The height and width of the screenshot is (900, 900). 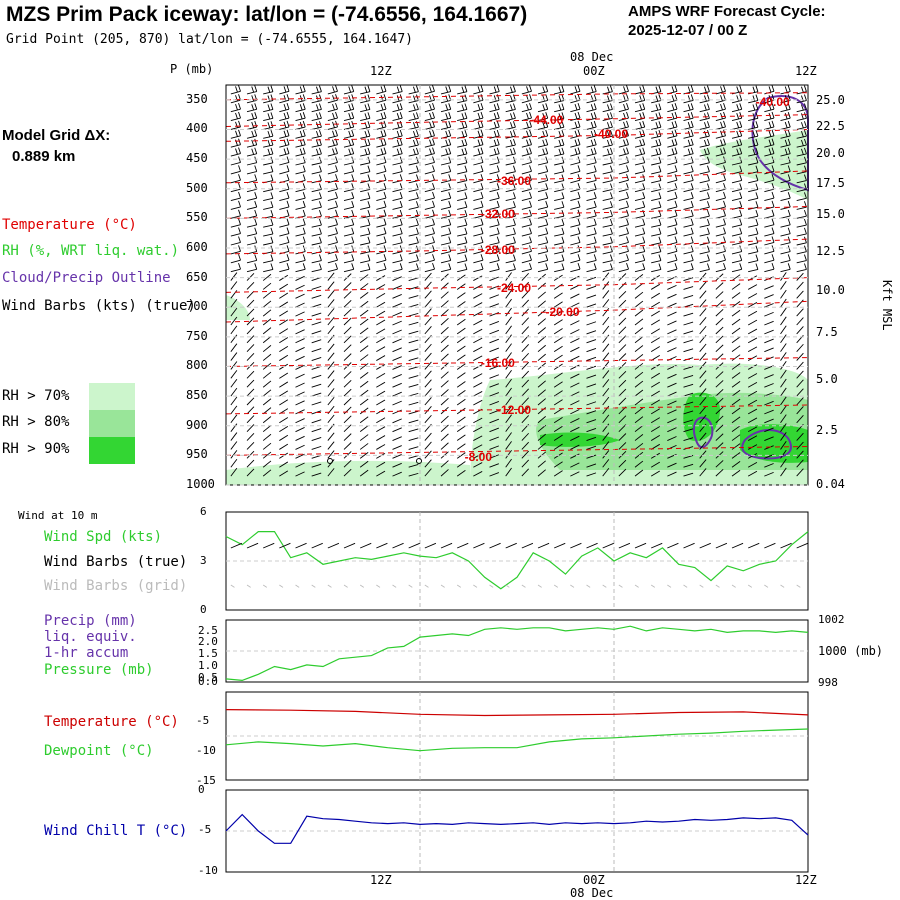 What do you see at coordinates (517, 177) in the screenshot?
I see `isotherm-line` at bounding box center [517, 177].